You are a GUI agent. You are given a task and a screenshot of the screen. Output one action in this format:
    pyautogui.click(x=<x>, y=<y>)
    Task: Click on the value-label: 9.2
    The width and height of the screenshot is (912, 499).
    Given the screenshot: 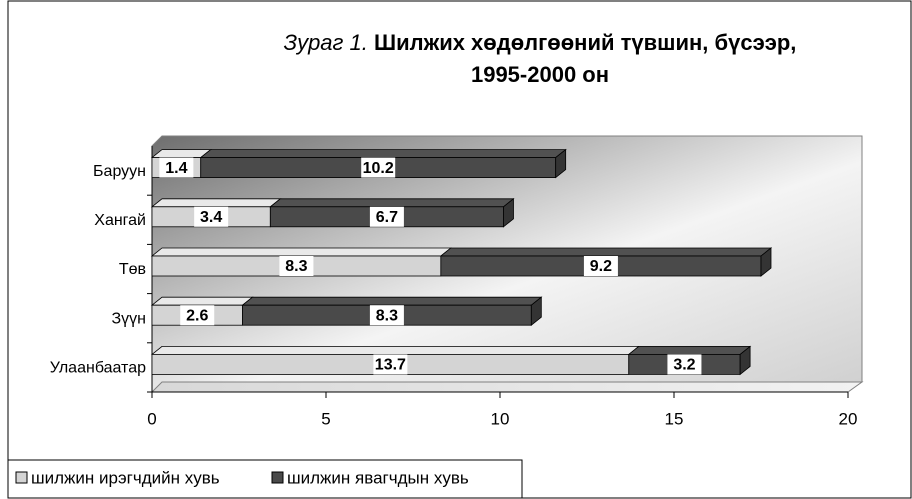 What is the action you would take?
    pyautogui.click(x=601, y=266)
    